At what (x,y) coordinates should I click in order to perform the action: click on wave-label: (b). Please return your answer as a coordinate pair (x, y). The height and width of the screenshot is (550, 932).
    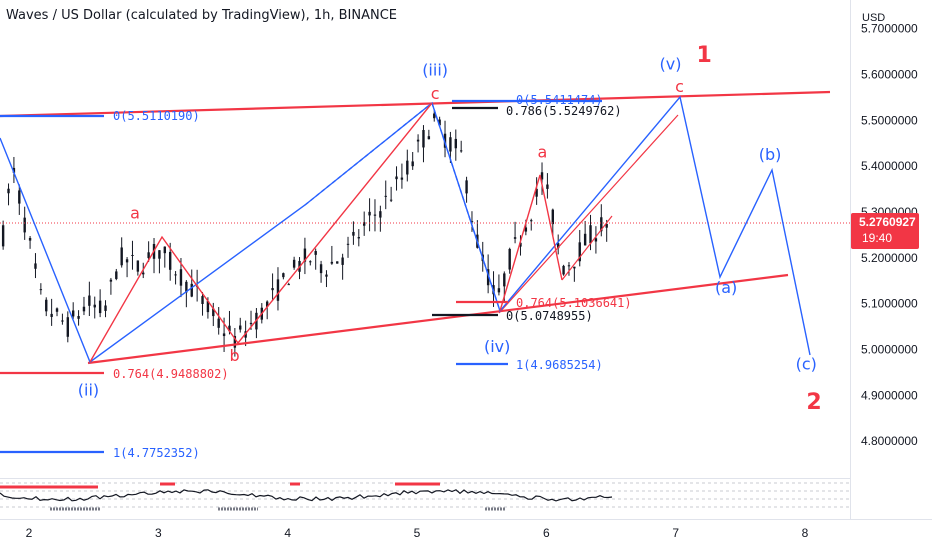
    Looking at the image, I should click on (770, 154).